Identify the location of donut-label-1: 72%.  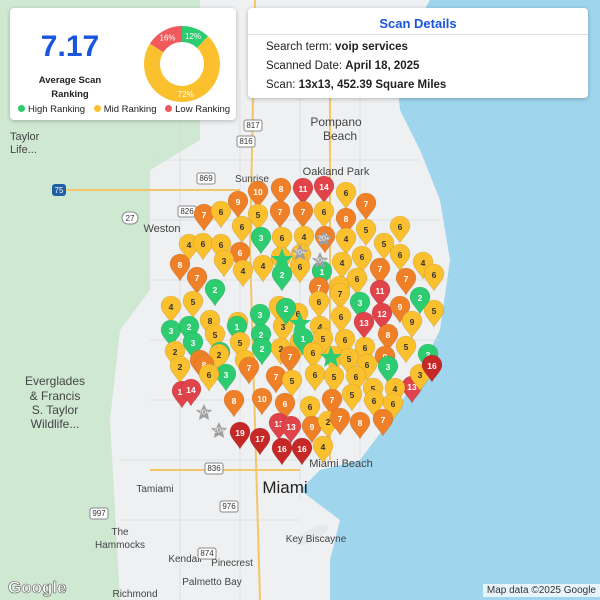
(186, 94).